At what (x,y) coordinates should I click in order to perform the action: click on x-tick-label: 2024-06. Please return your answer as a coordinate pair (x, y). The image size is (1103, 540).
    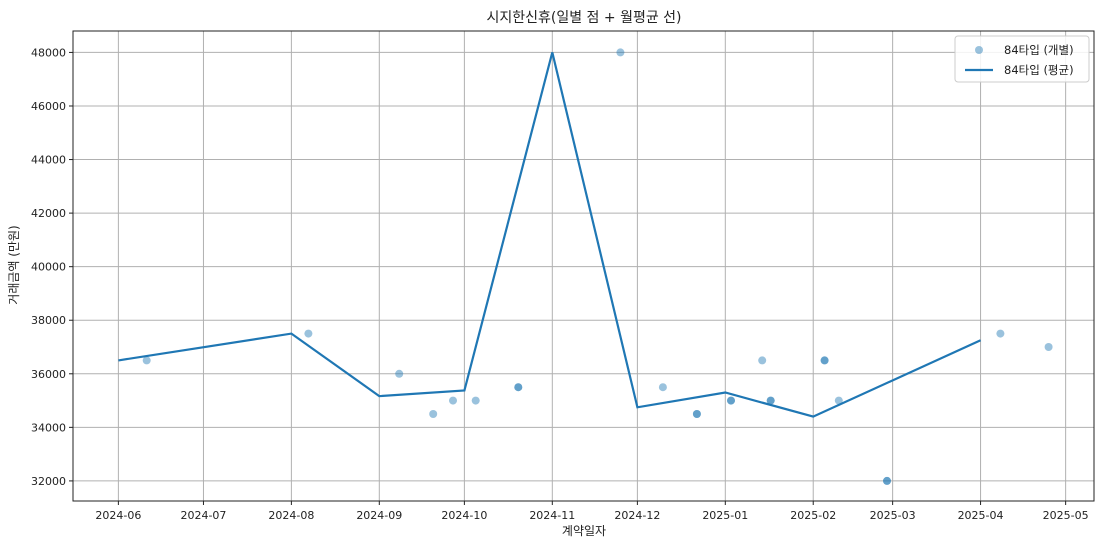
    Looking at the image, I should click on (118, 515).